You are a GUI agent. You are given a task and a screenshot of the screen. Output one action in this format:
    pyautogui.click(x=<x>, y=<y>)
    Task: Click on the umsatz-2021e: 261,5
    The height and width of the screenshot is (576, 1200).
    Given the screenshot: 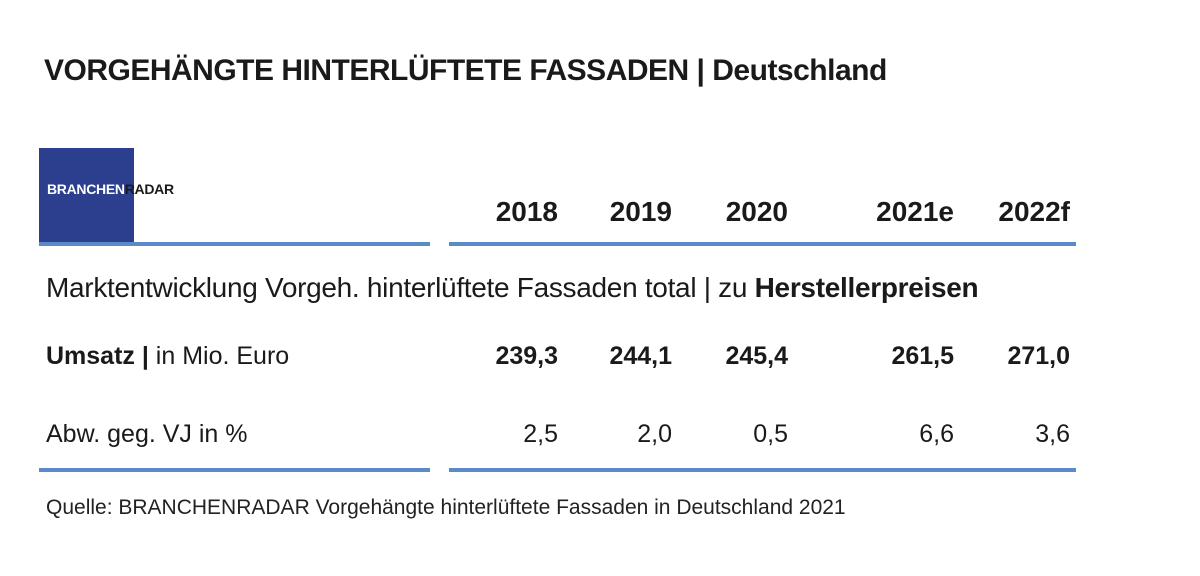 What is the action you would take?
    pyautogui.click(x=922, y=356)
    